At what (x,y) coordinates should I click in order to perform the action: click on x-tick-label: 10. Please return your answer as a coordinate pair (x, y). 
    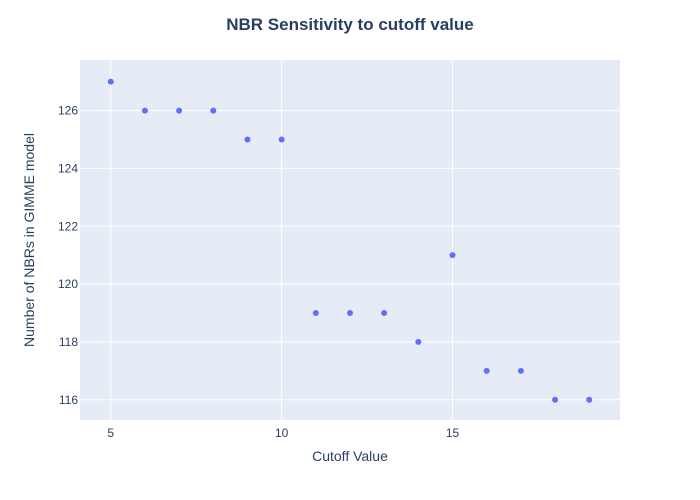
    Looking at the image, I should click on (282, 433).